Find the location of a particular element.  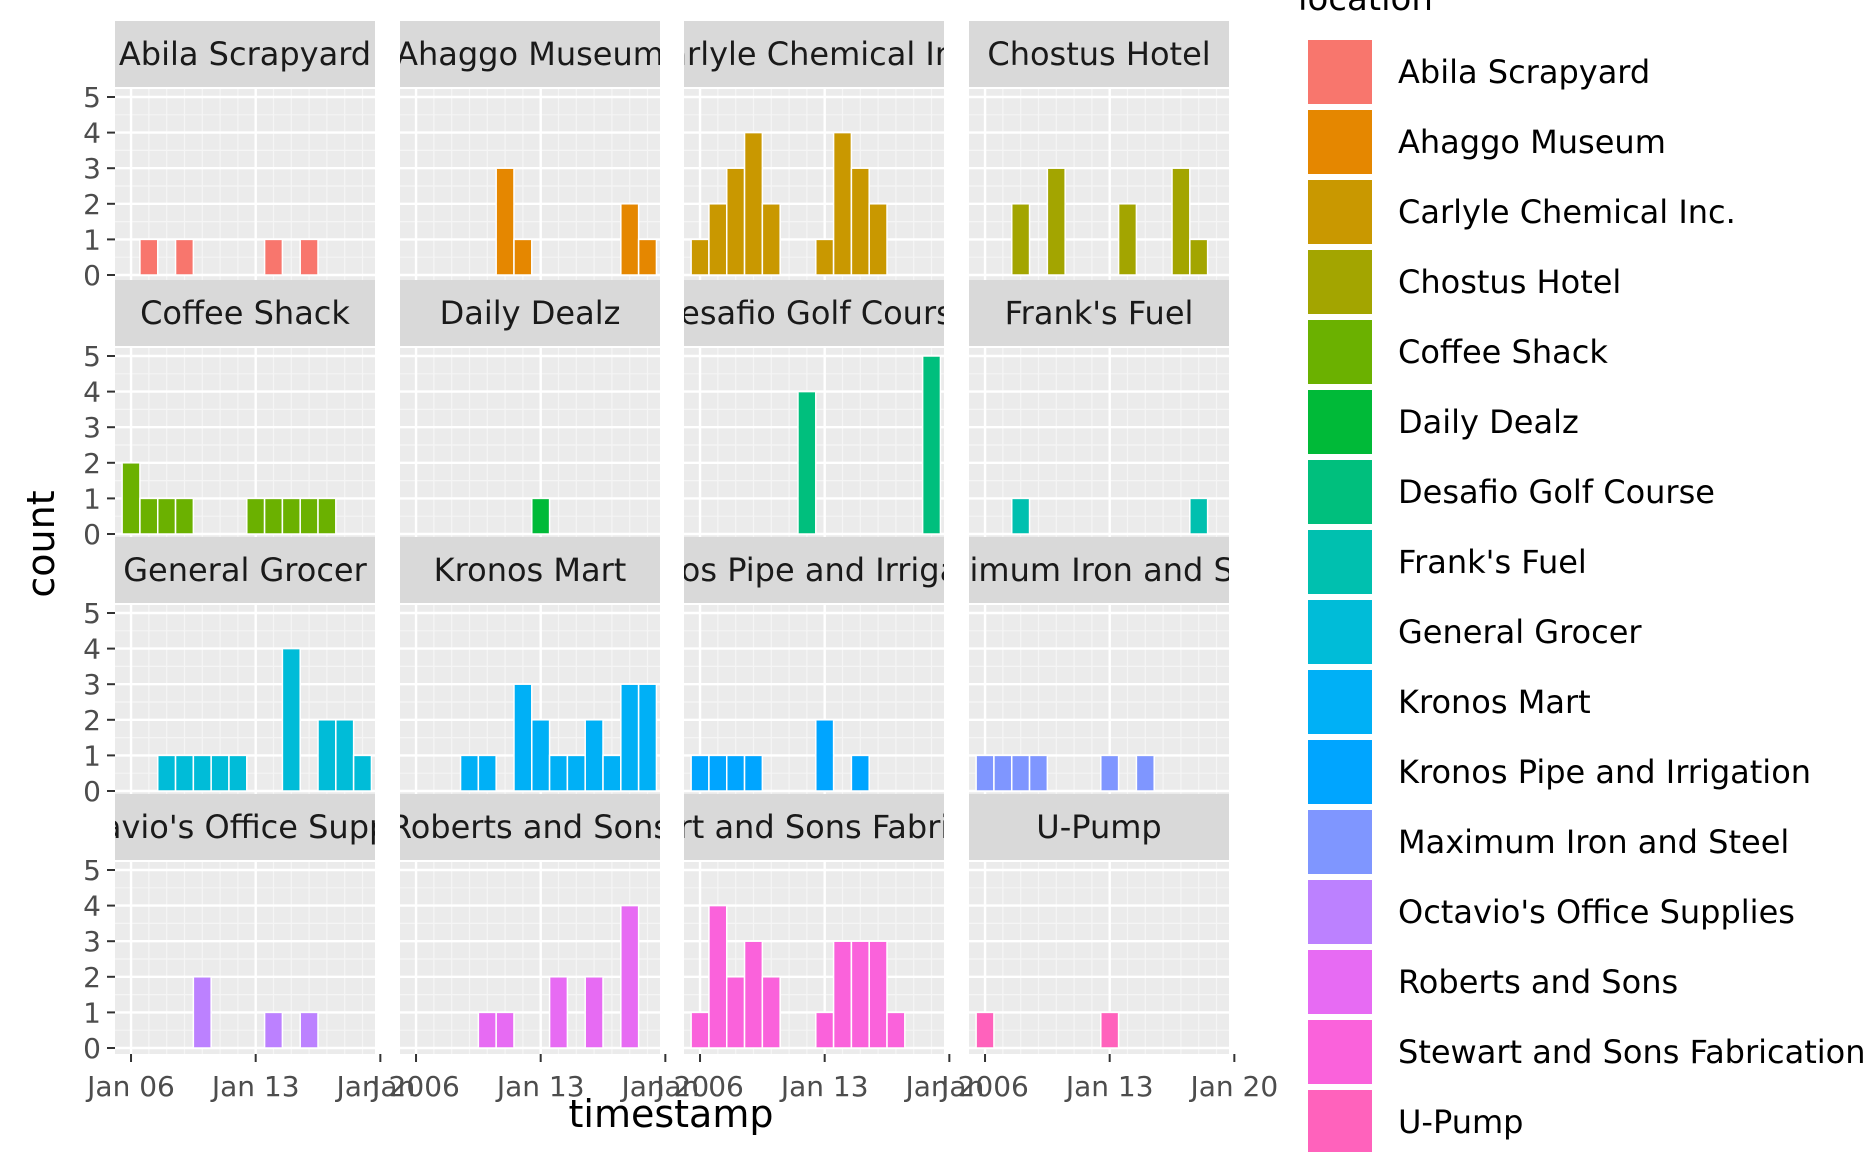

facet-panel: Ahaggo Museum is located at coordinates (531, 151).